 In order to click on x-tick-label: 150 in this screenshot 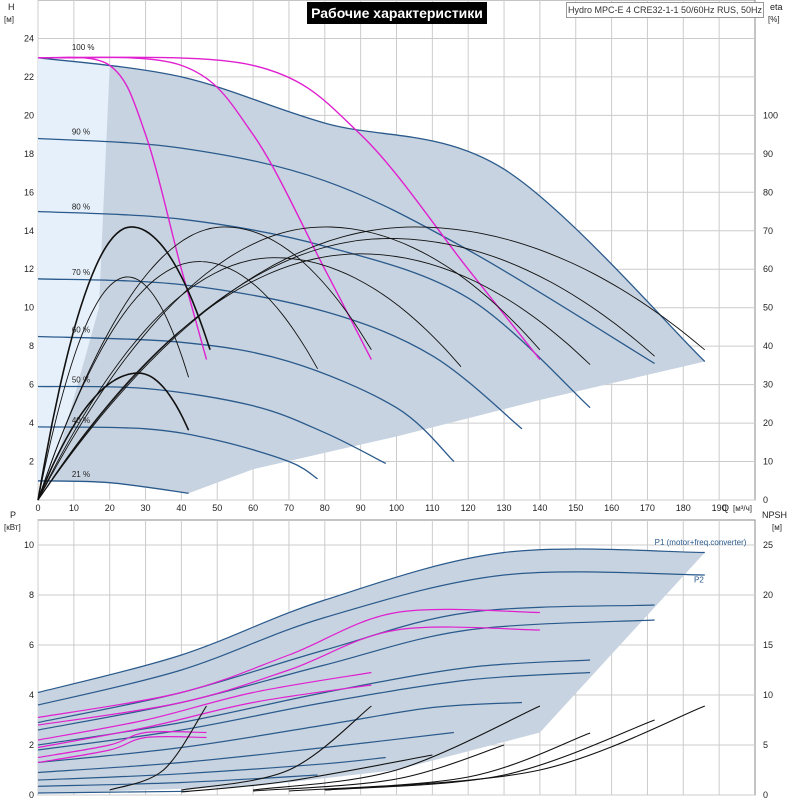, I will do `click(575, 508)`.